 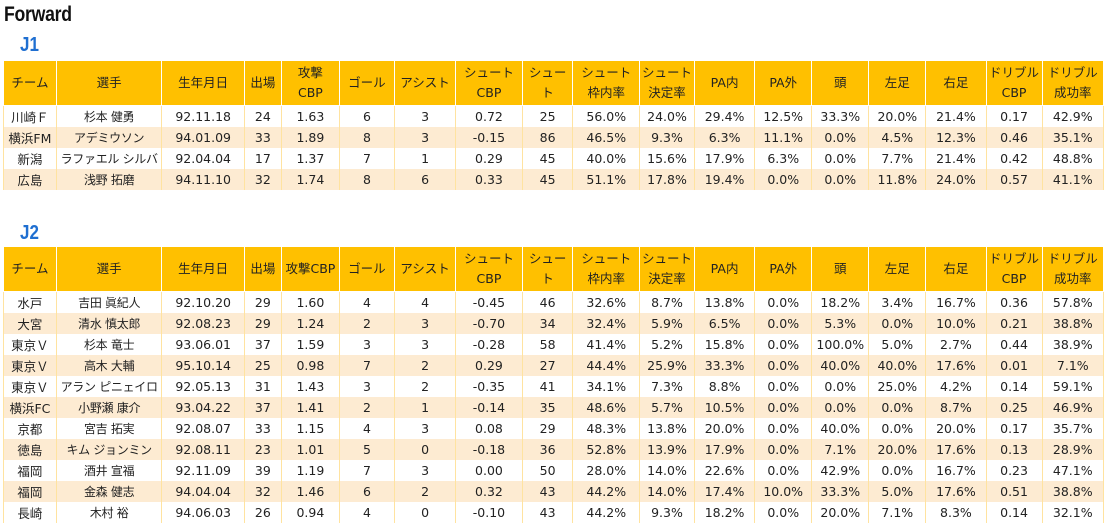 I want to click on cell-head: 20.0%, so click(x=840, y=512).